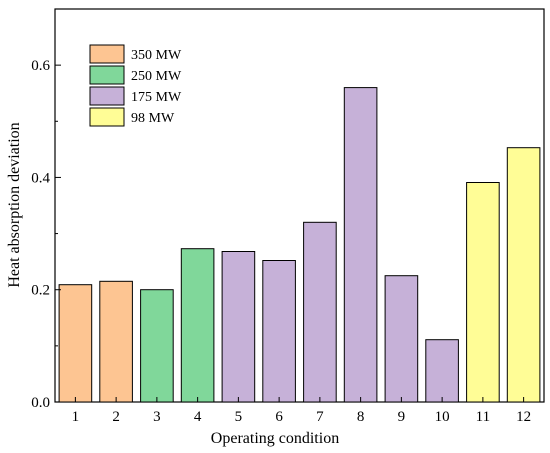 This screenshot has width=550, height=453. I want to click on x-tick-label: 11, so click(483, 417).